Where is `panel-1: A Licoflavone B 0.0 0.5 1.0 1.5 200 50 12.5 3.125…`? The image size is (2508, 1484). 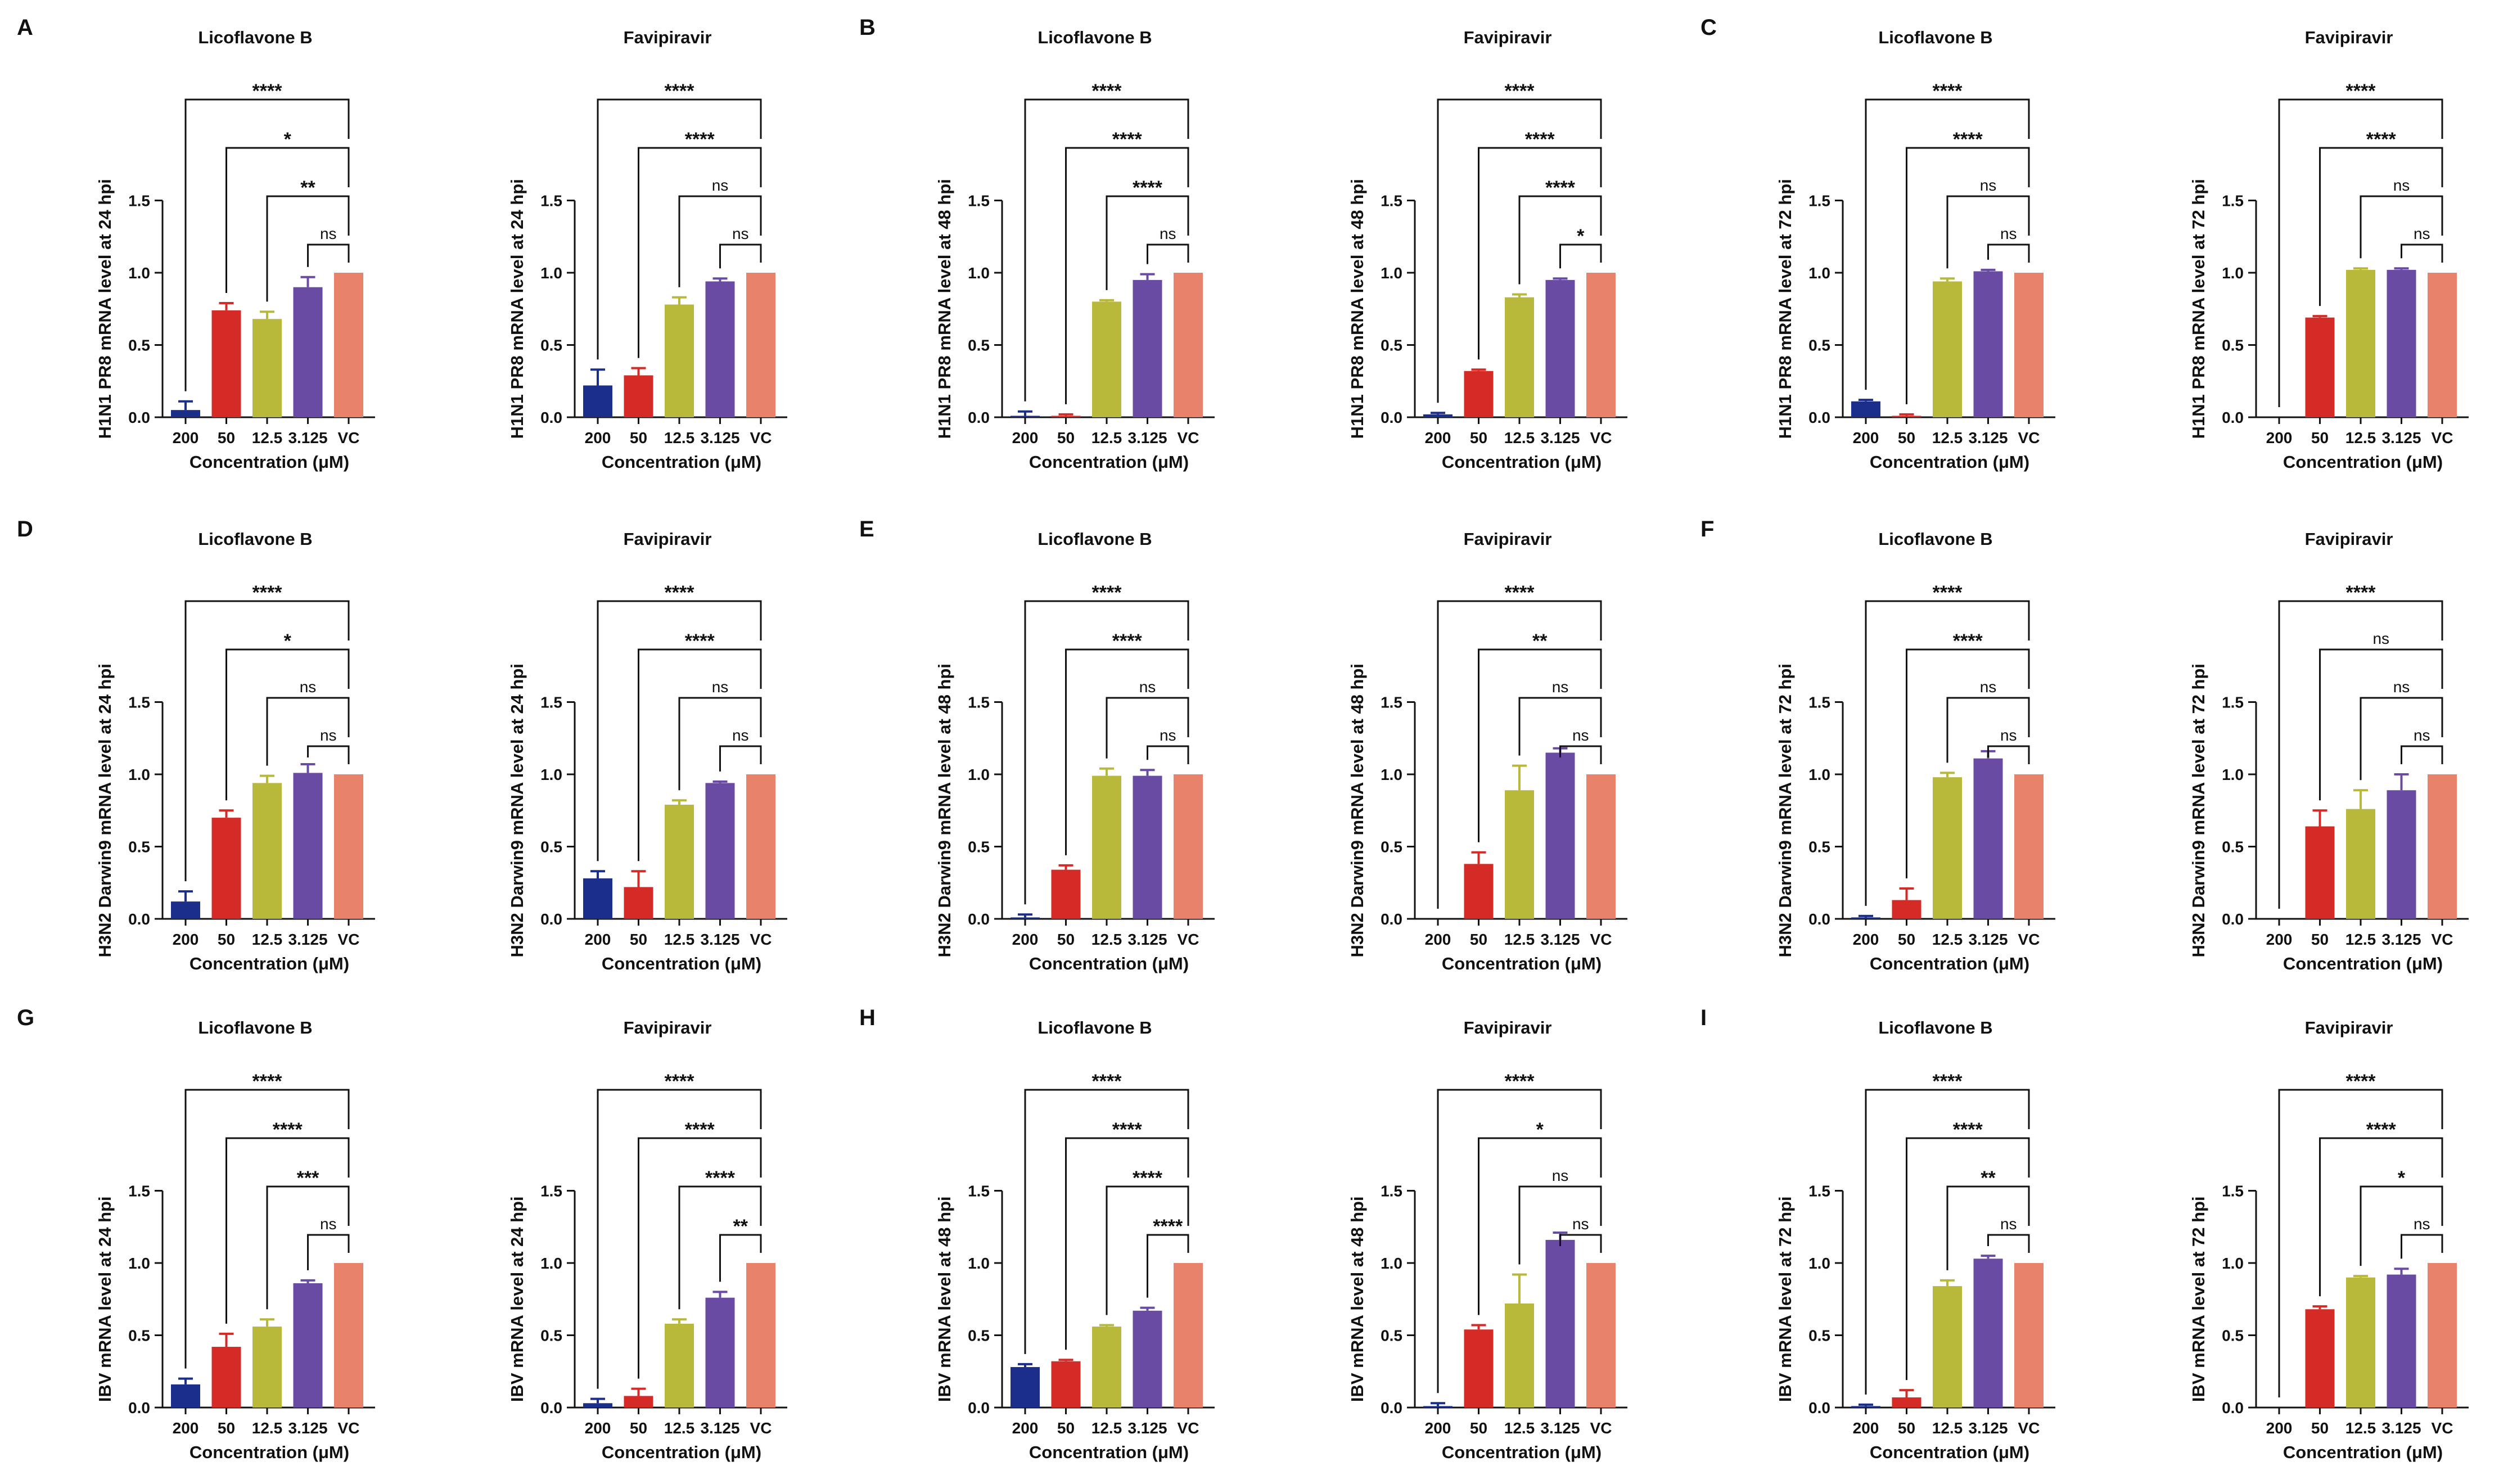
panel-1: A Licoflavone B 0.0 0.5 1.0 1.5 200 50 12.5 3.125… is located at coordinates (196, 243).